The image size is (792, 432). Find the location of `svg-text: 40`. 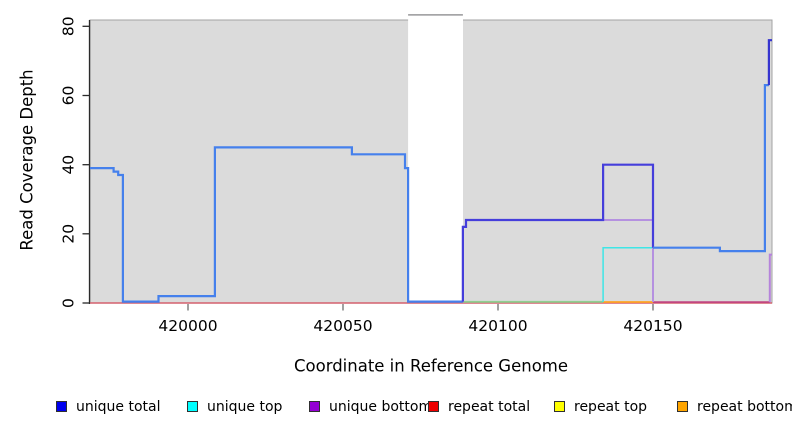

svg-text: 40 is located at coordinates (69, 165).